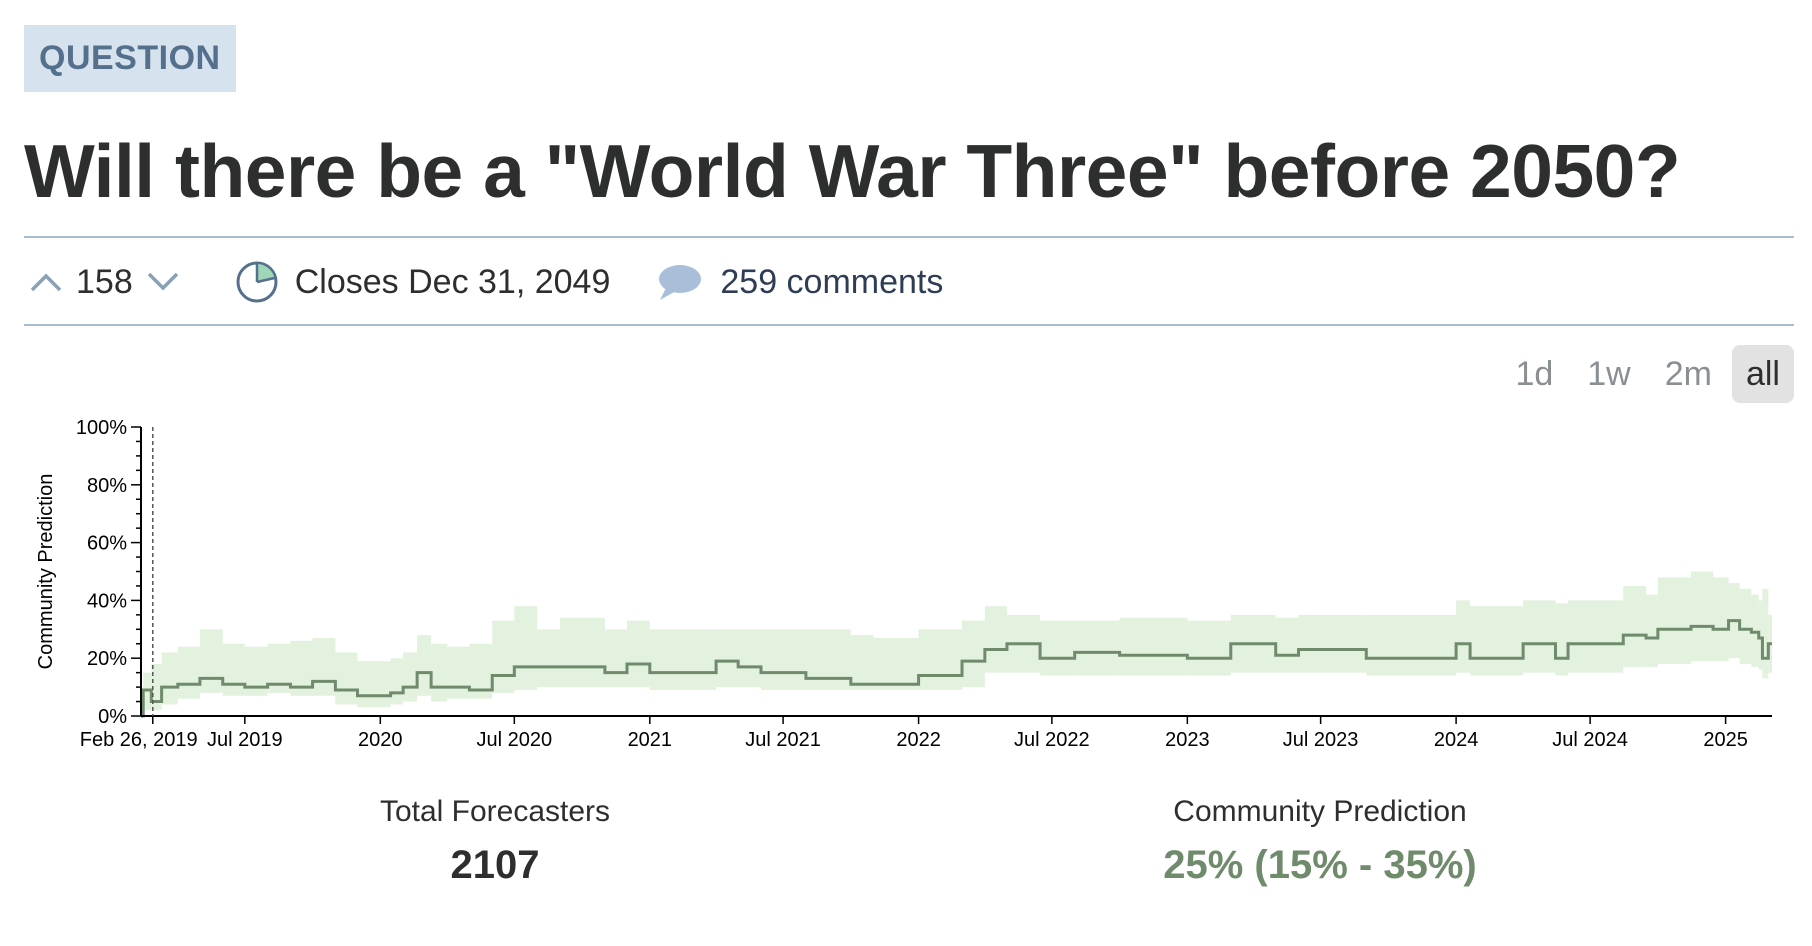 The width and height of the screenshot is (1812, 946). What do you see at coordinates (257, 282) in the screenshot?
I see `clock-pie-icon` at bounding box center [257, 282].